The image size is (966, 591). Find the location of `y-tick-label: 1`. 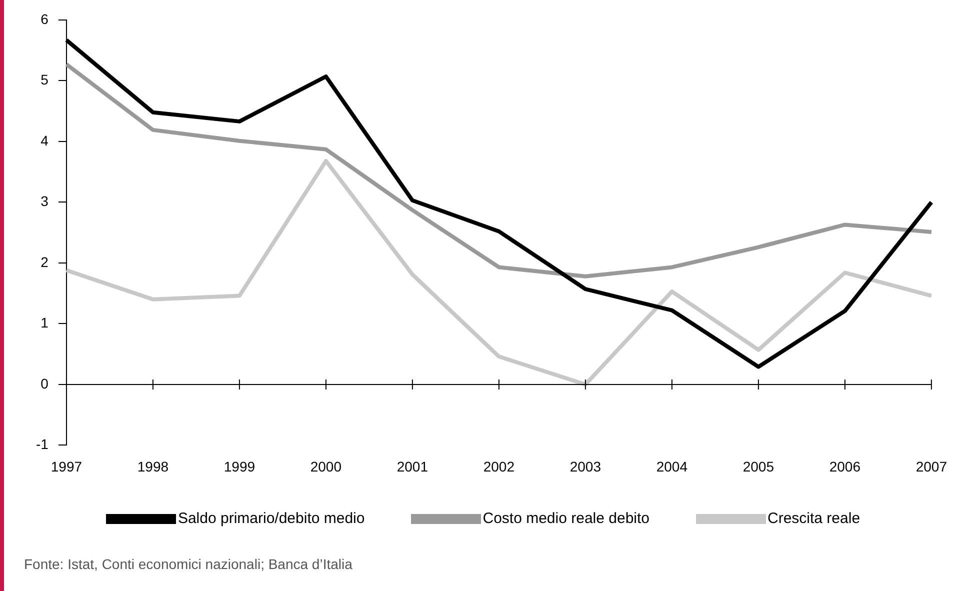

y-tick-label: 1 is located at coordinates (44, 322).